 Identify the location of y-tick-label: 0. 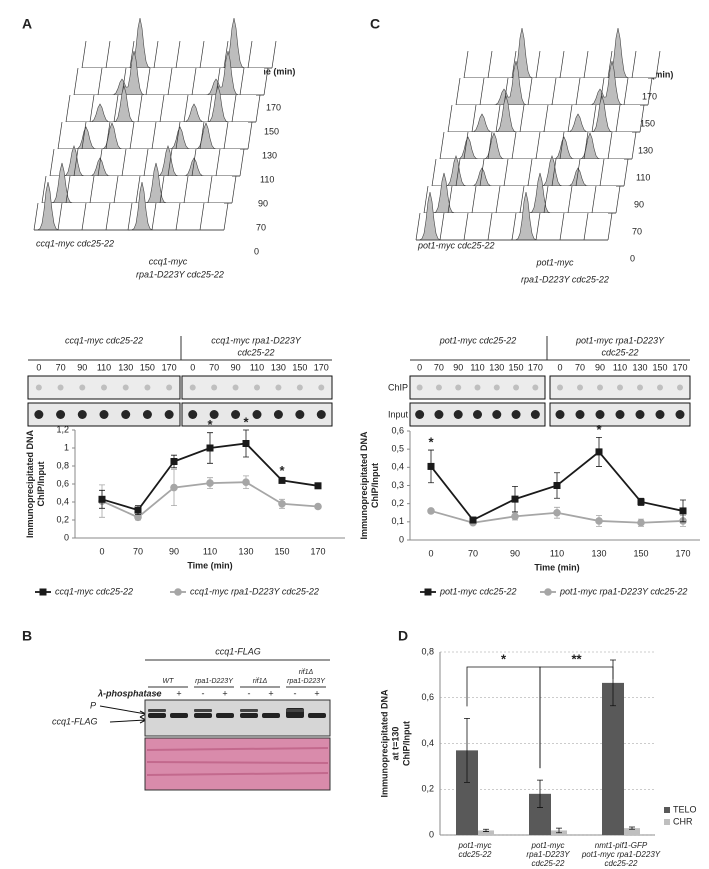
(431, 834).